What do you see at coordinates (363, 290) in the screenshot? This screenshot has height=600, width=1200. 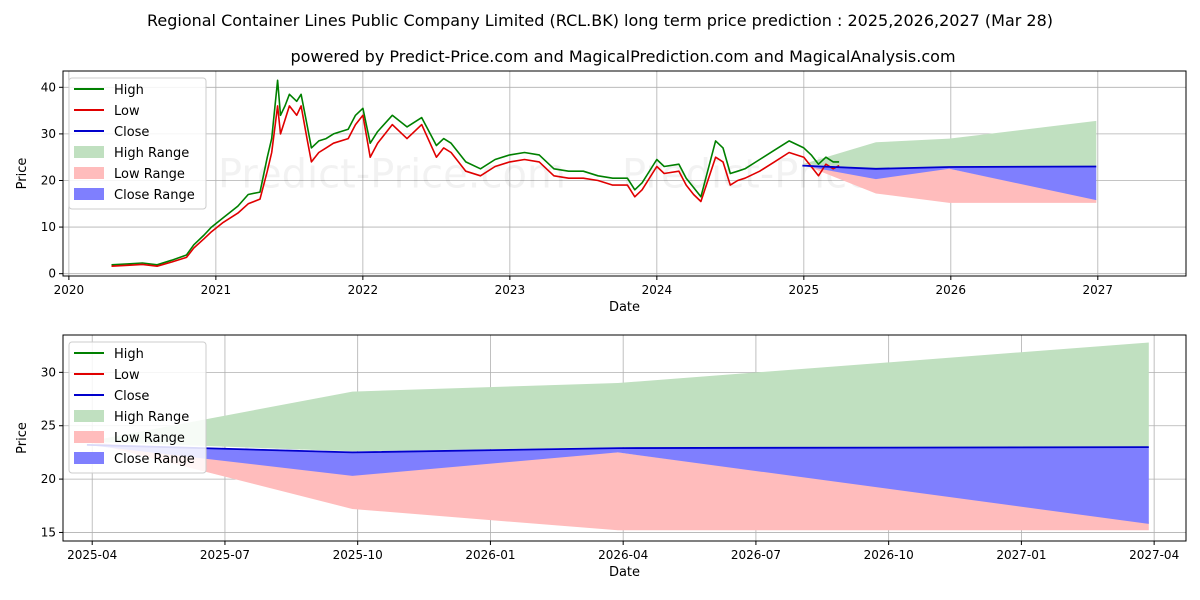 I see `x-tick-label: 2022` at bounding box center [363, 290].